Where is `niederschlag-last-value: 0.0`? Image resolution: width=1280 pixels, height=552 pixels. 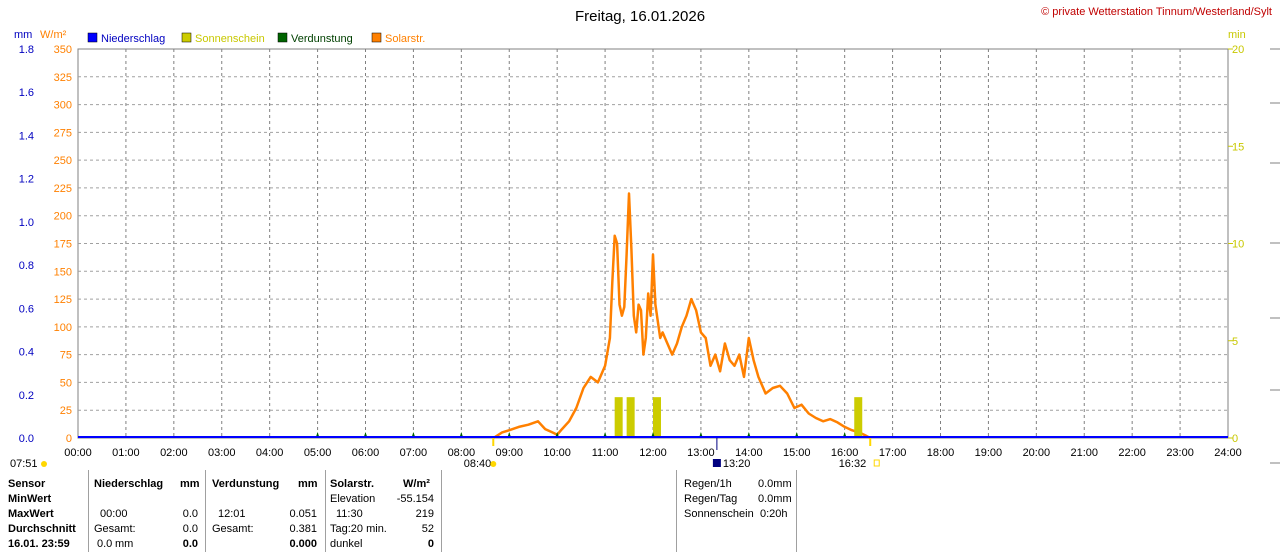
niederschlag-last-value: 0.0 is located at coordinates (105, 544).